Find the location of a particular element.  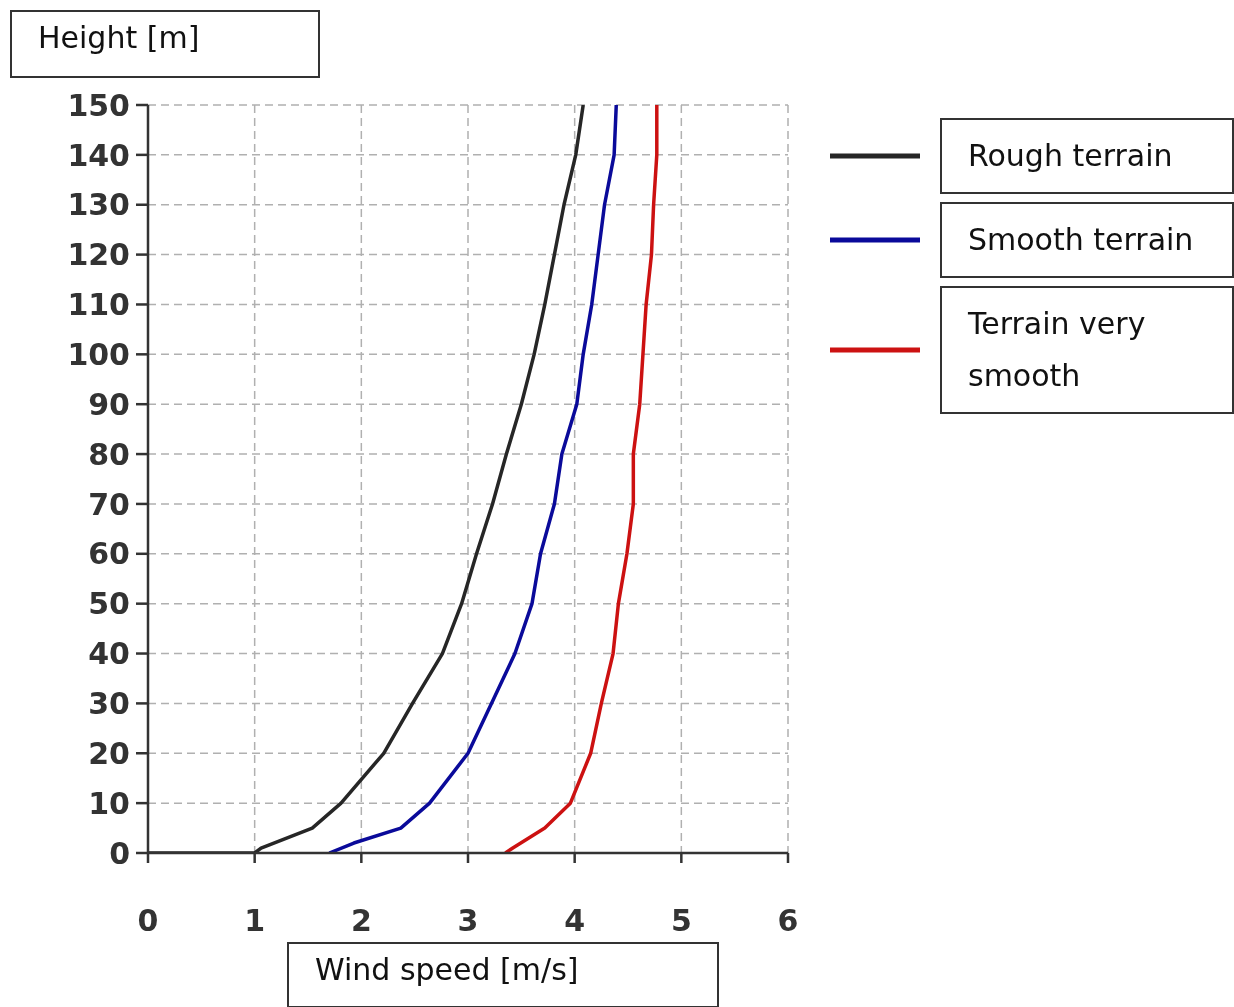

legend-label: Smooth terrain is located at coordinates (1087, 240).